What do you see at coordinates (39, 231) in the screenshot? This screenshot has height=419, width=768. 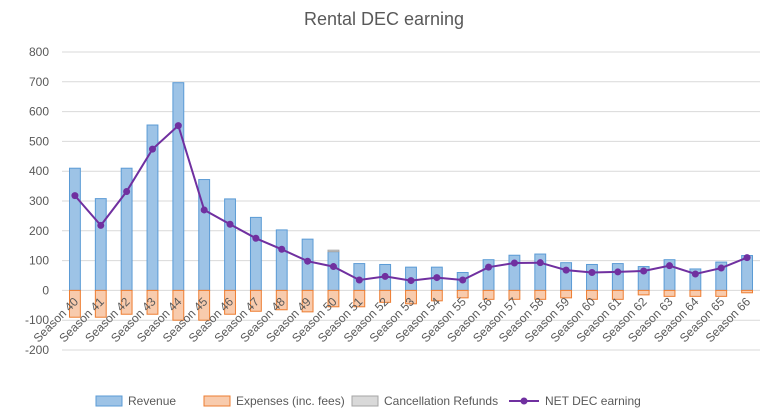 I see `y-tick-label: 200` at bounding box center [39, 231].